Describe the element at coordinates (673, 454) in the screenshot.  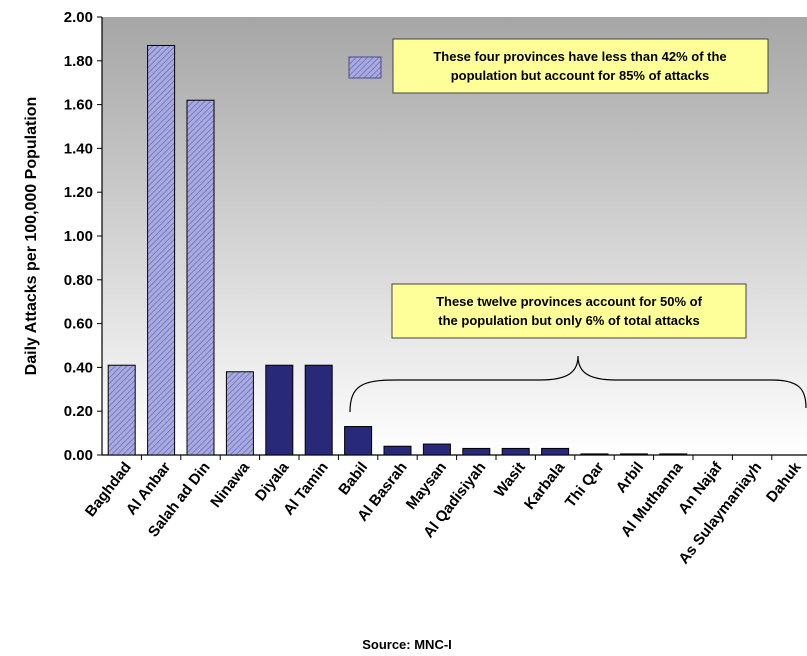
I see `bar-al-muthanna` at that location.